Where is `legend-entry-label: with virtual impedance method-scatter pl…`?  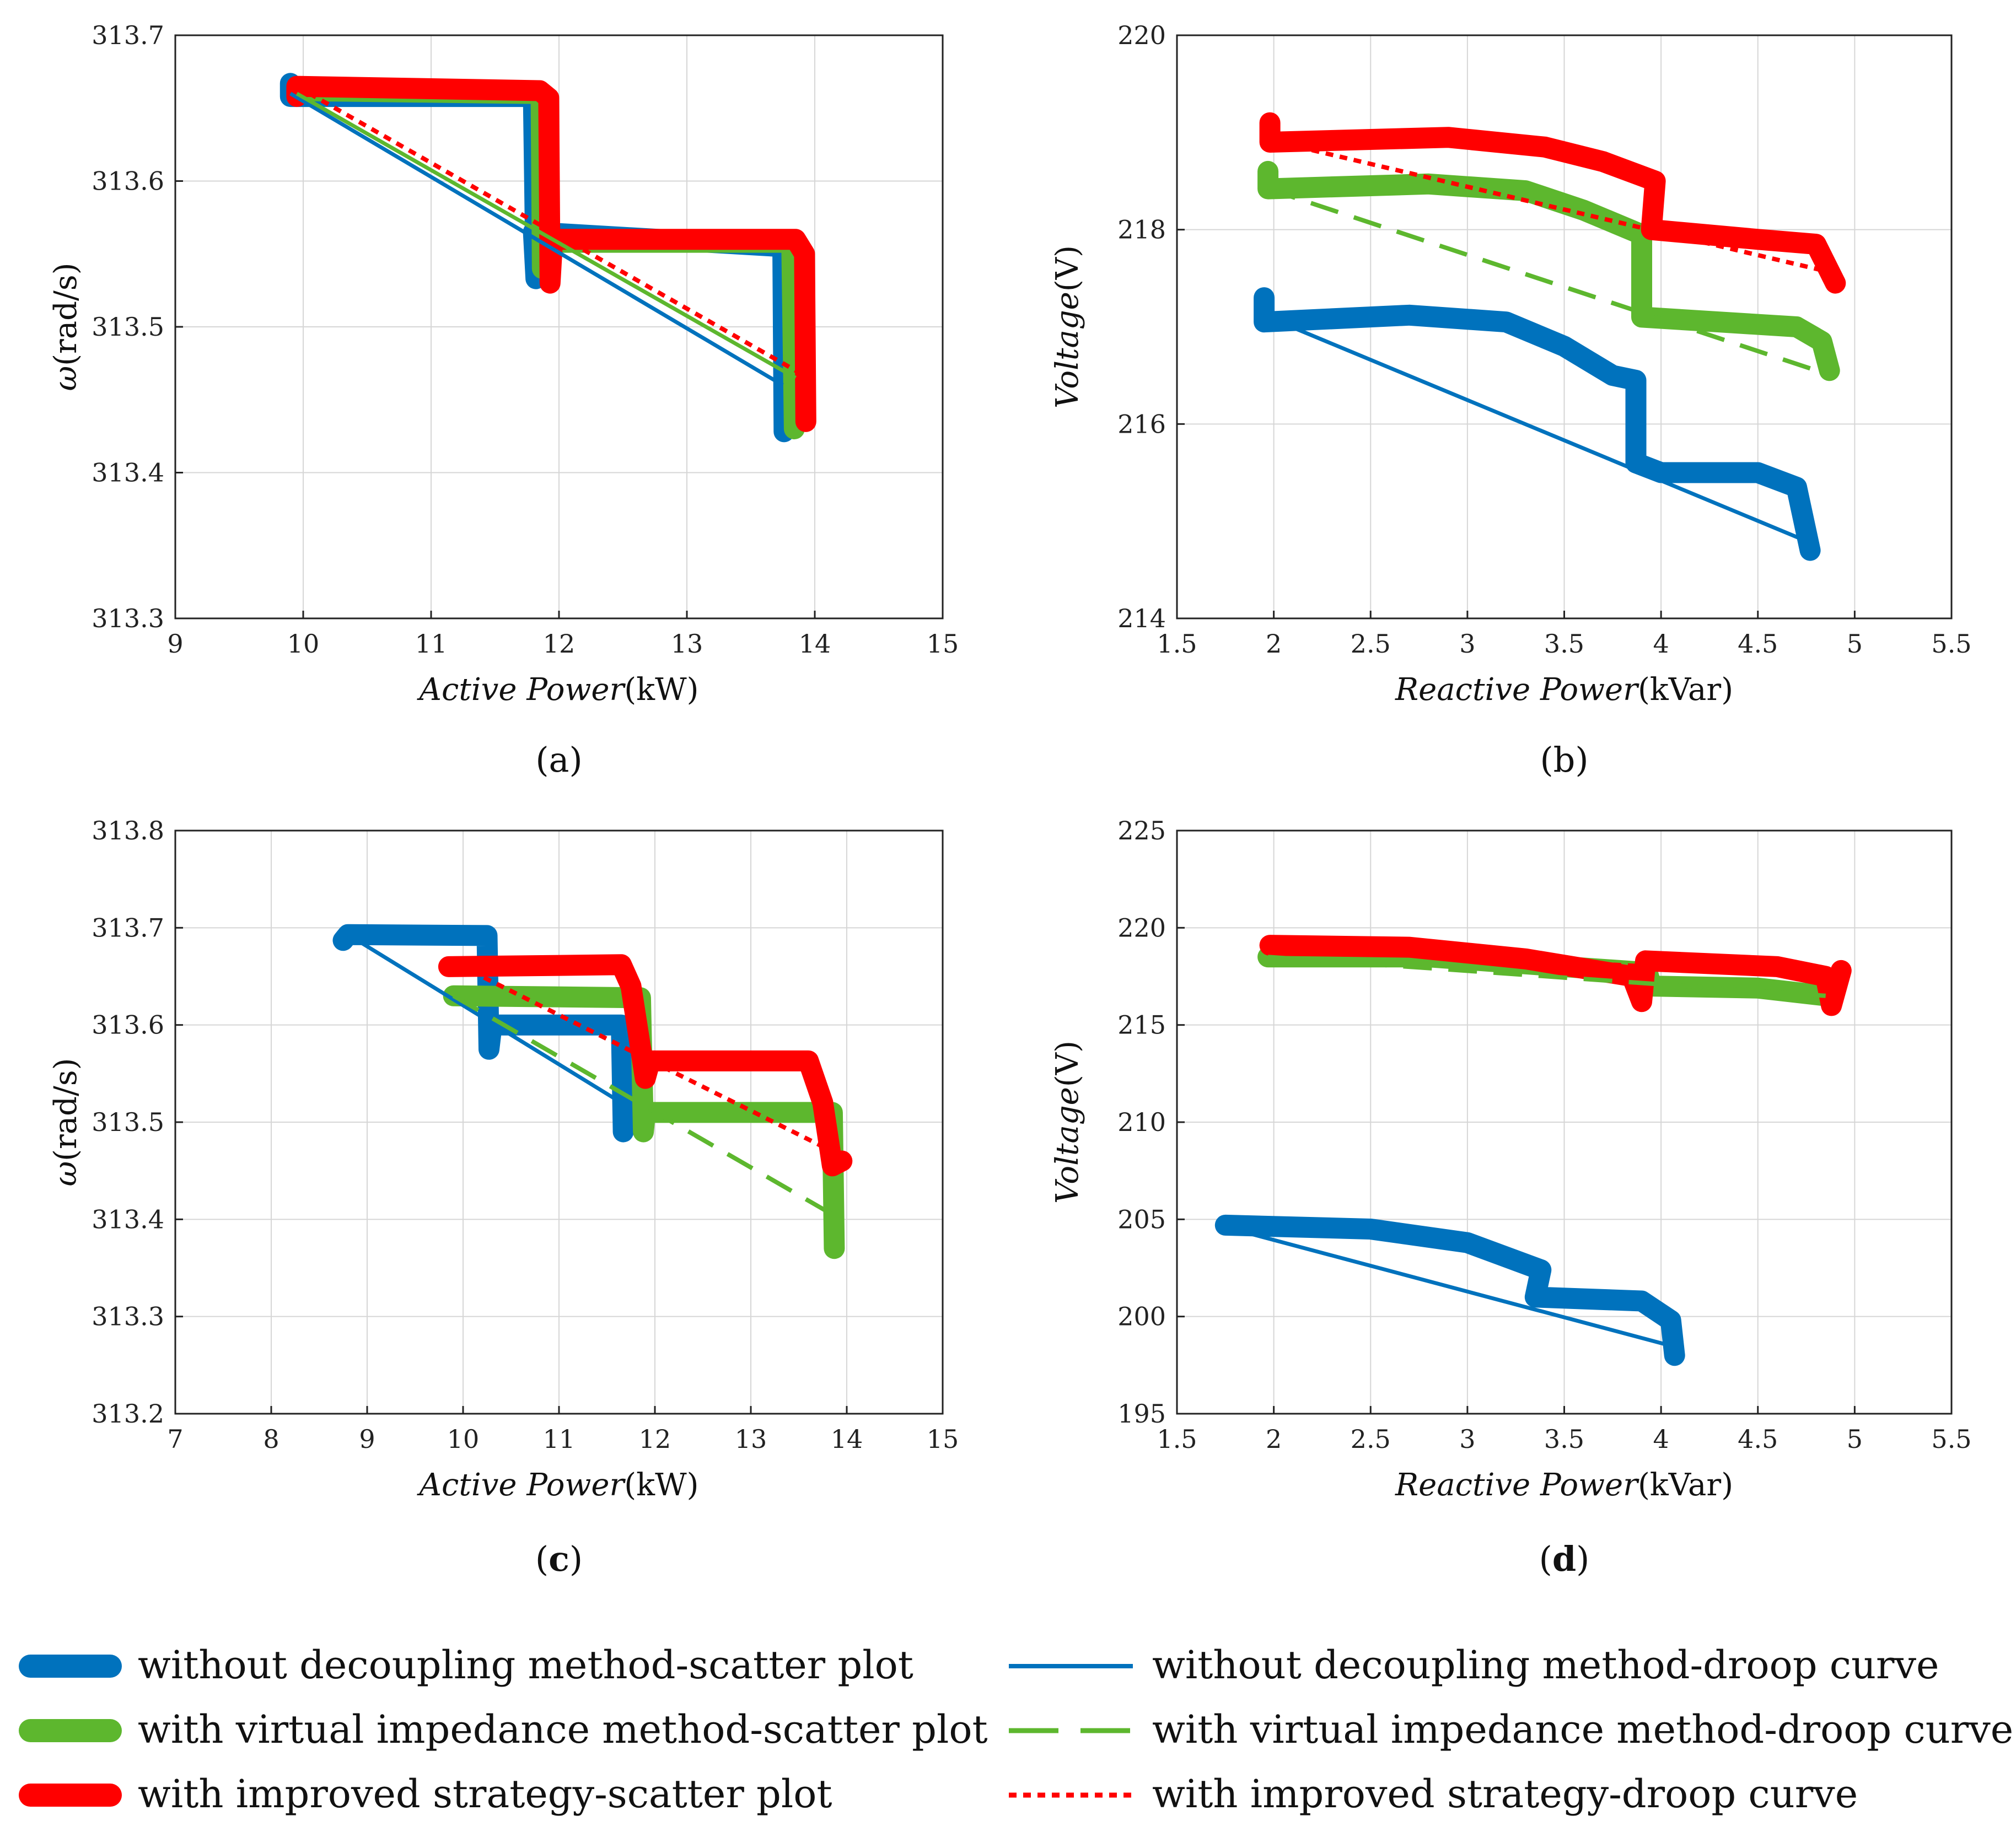 legend-entry-label: with virtual impedance method-scatter pl… is located at coordinates (563, 1729).